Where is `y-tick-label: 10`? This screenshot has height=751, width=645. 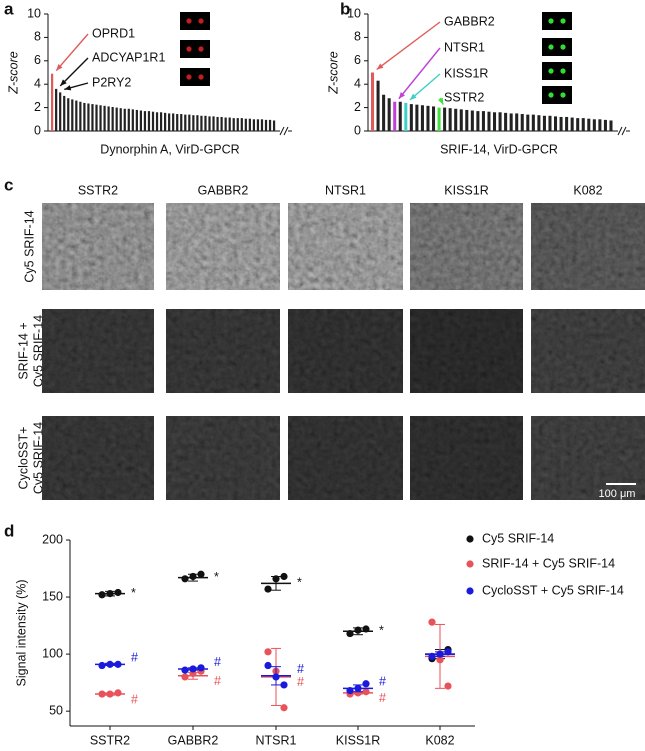 y-tick-label: 10 is located at coordinates (354, 13).